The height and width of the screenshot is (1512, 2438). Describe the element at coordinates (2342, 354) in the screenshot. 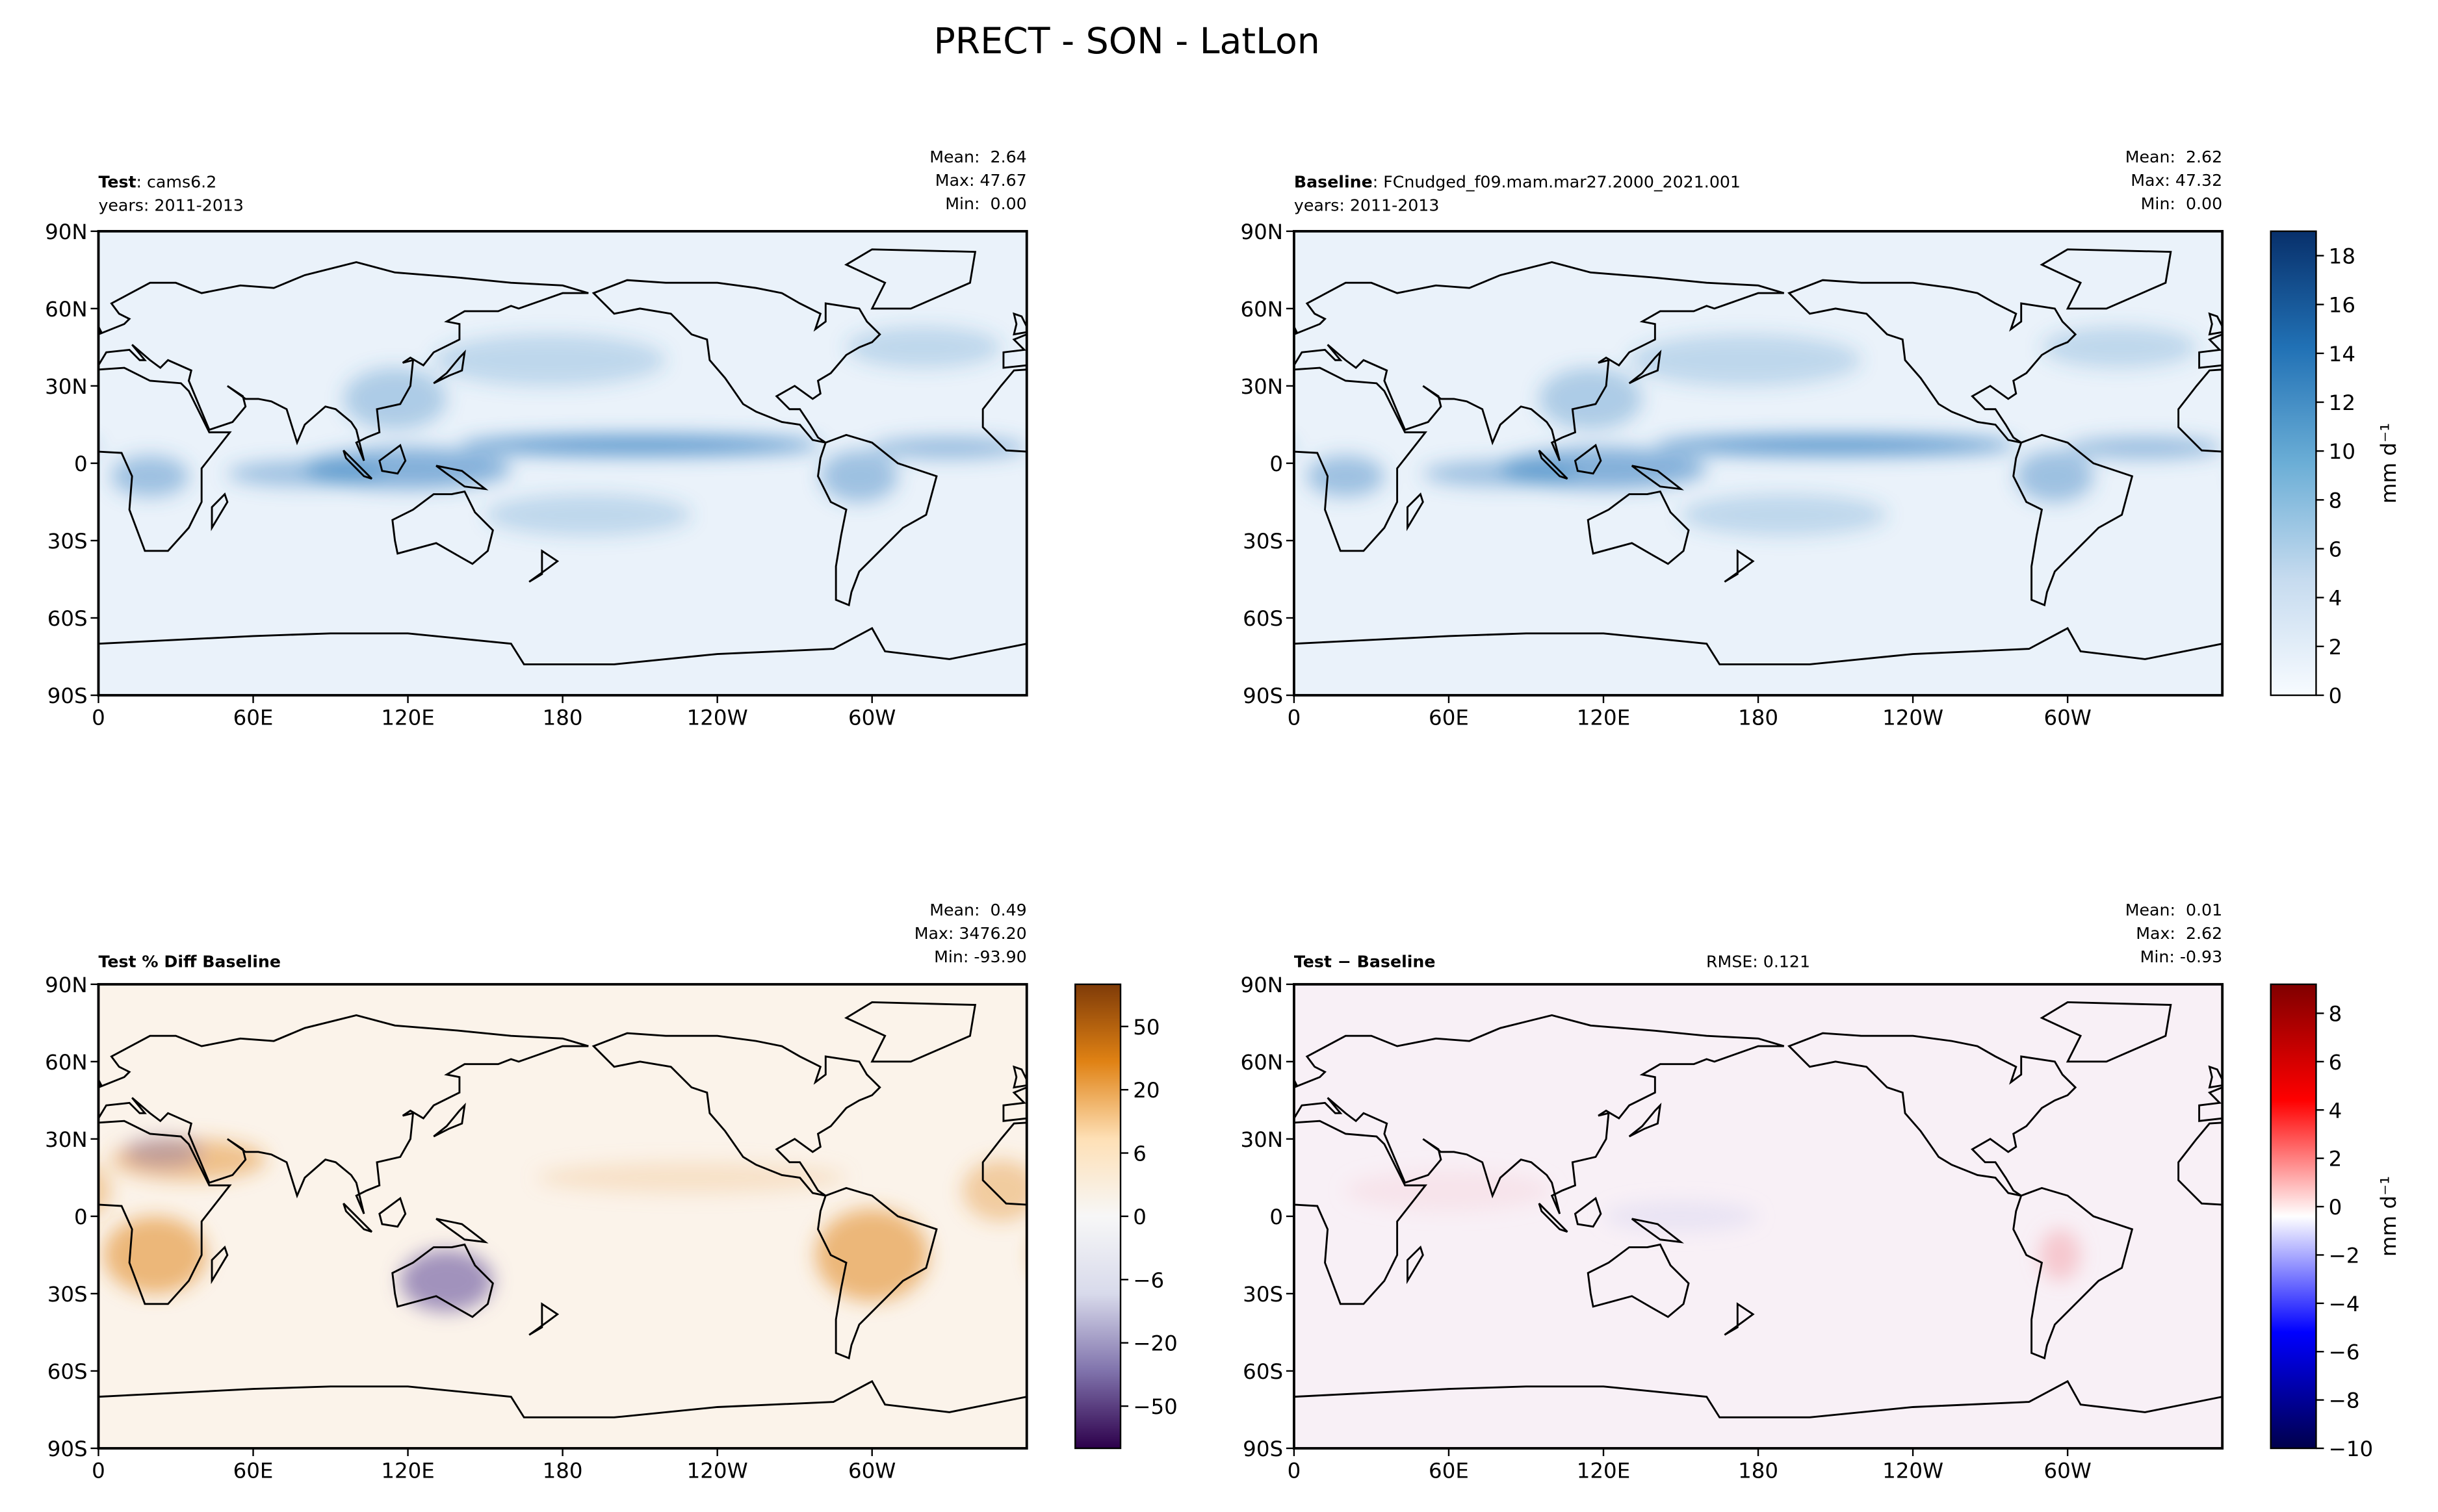

I see `colorbar-tick-label: 14` at that location.